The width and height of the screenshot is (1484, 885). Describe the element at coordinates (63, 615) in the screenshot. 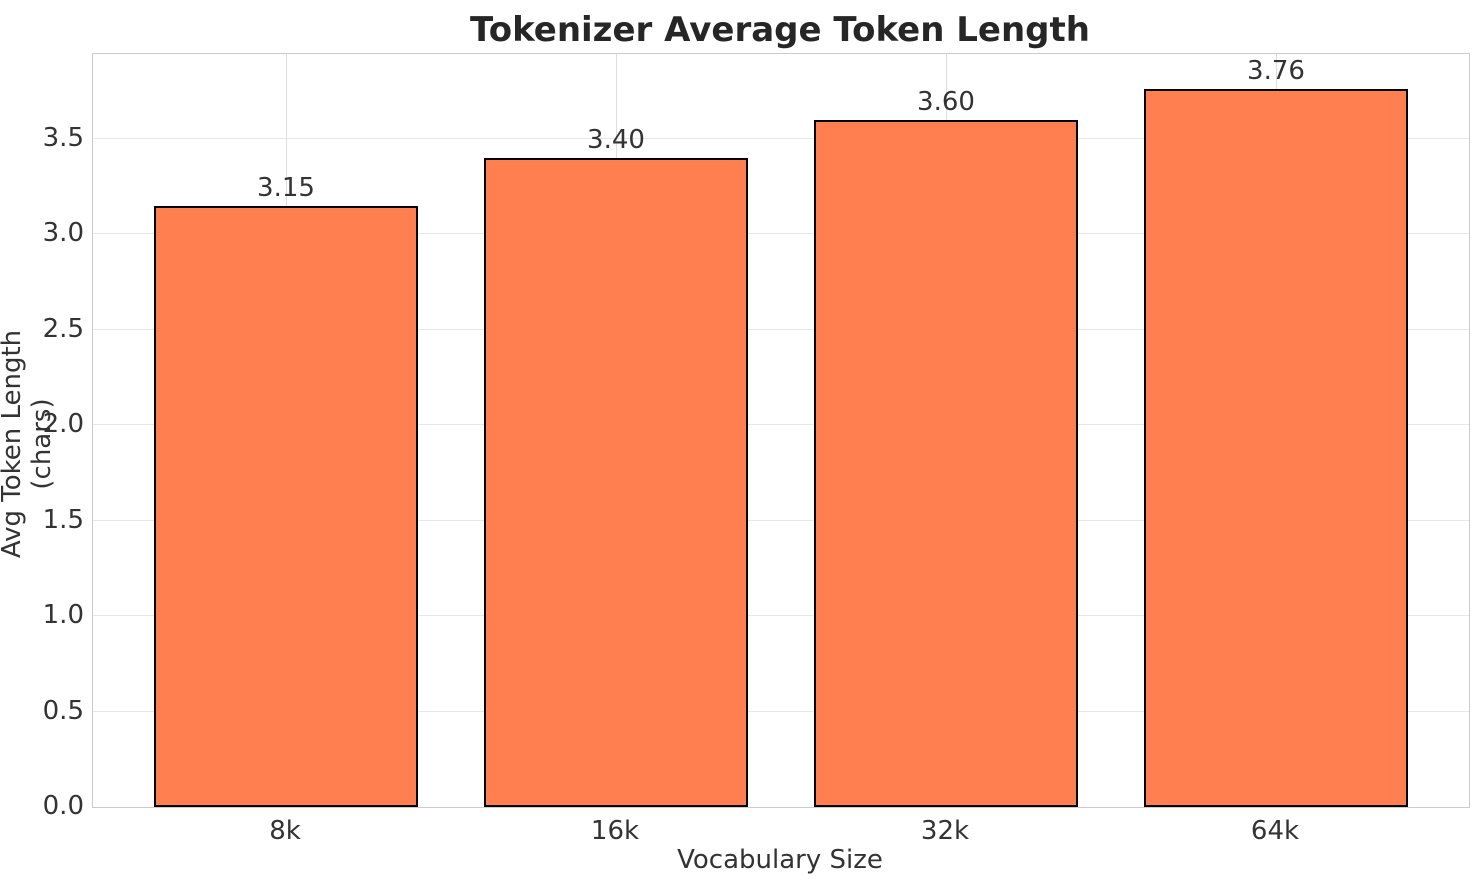

I see `y-tick-label: 1.0` at that location.